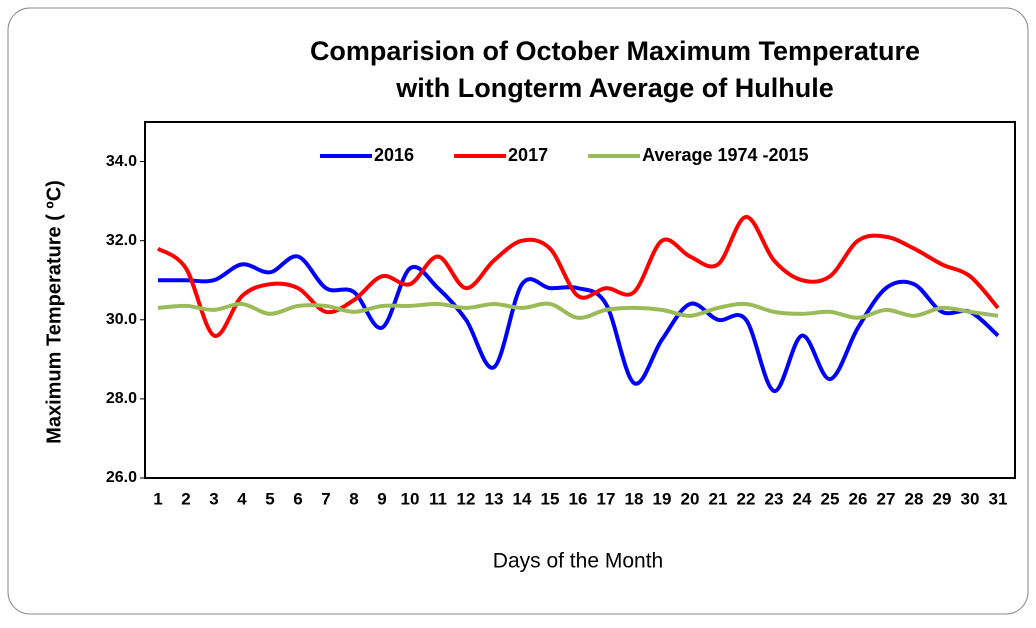 The image size is (1036, 628). What do you see at coordinates (121, 319) in the screenshot?
I see `y-tick-label: 30.0` at bounding box center [121, 319].